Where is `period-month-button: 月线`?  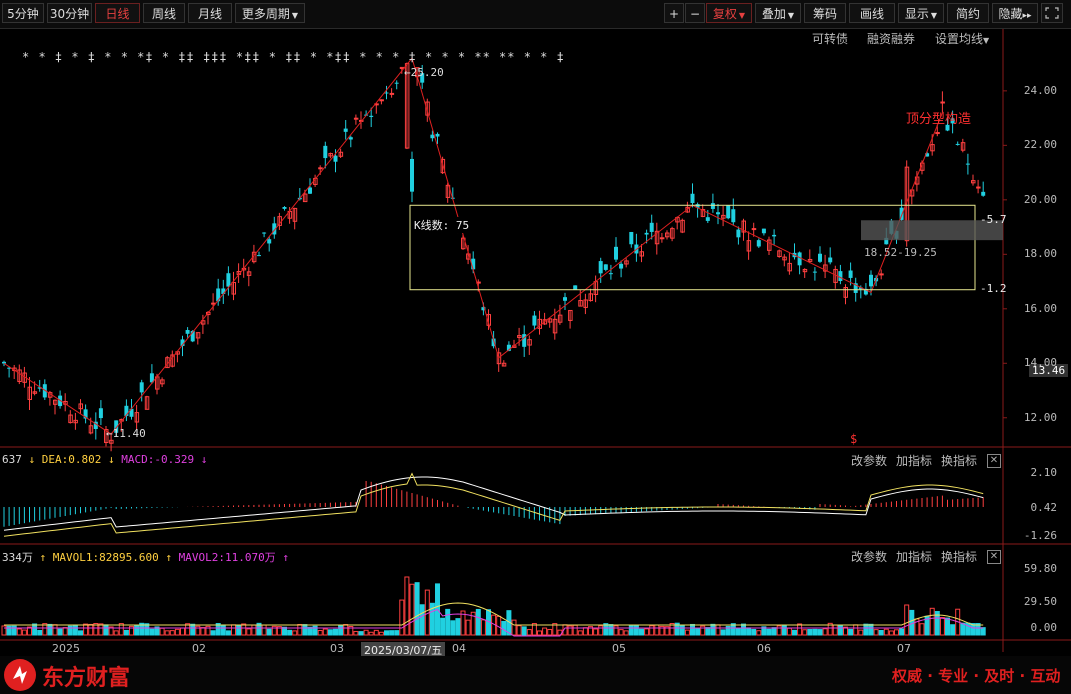 period-month-button: 月线 is located at coordinates (210, 13).